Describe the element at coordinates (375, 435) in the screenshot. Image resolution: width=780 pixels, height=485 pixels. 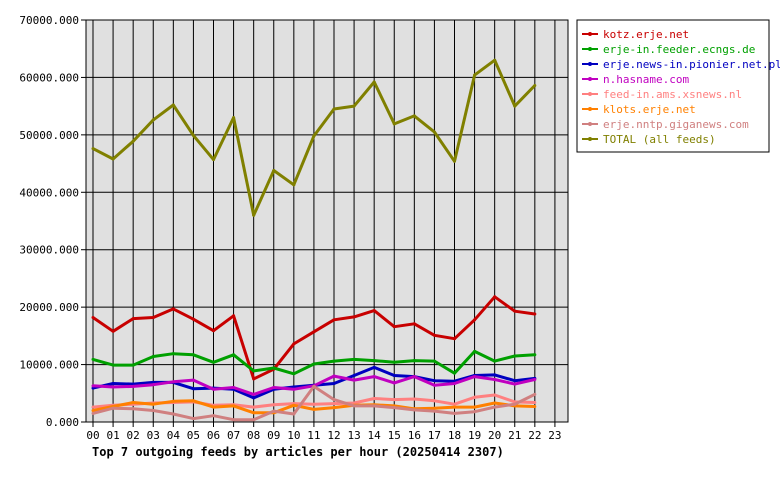
I see `x-tick-label: 14` at that location.